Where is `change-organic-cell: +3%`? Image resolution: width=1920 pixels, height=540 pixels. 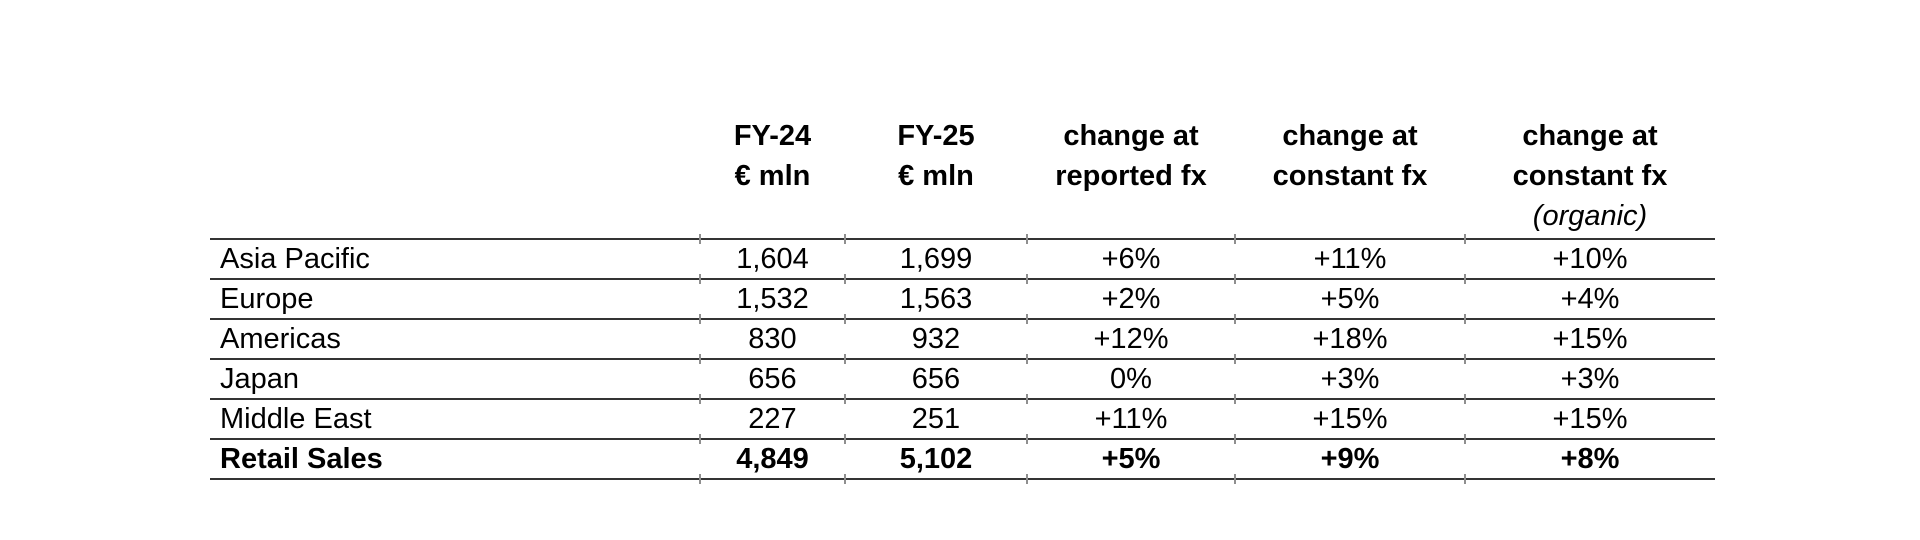 change-organic-cell: +3% is located at coordinates (1589, 376).